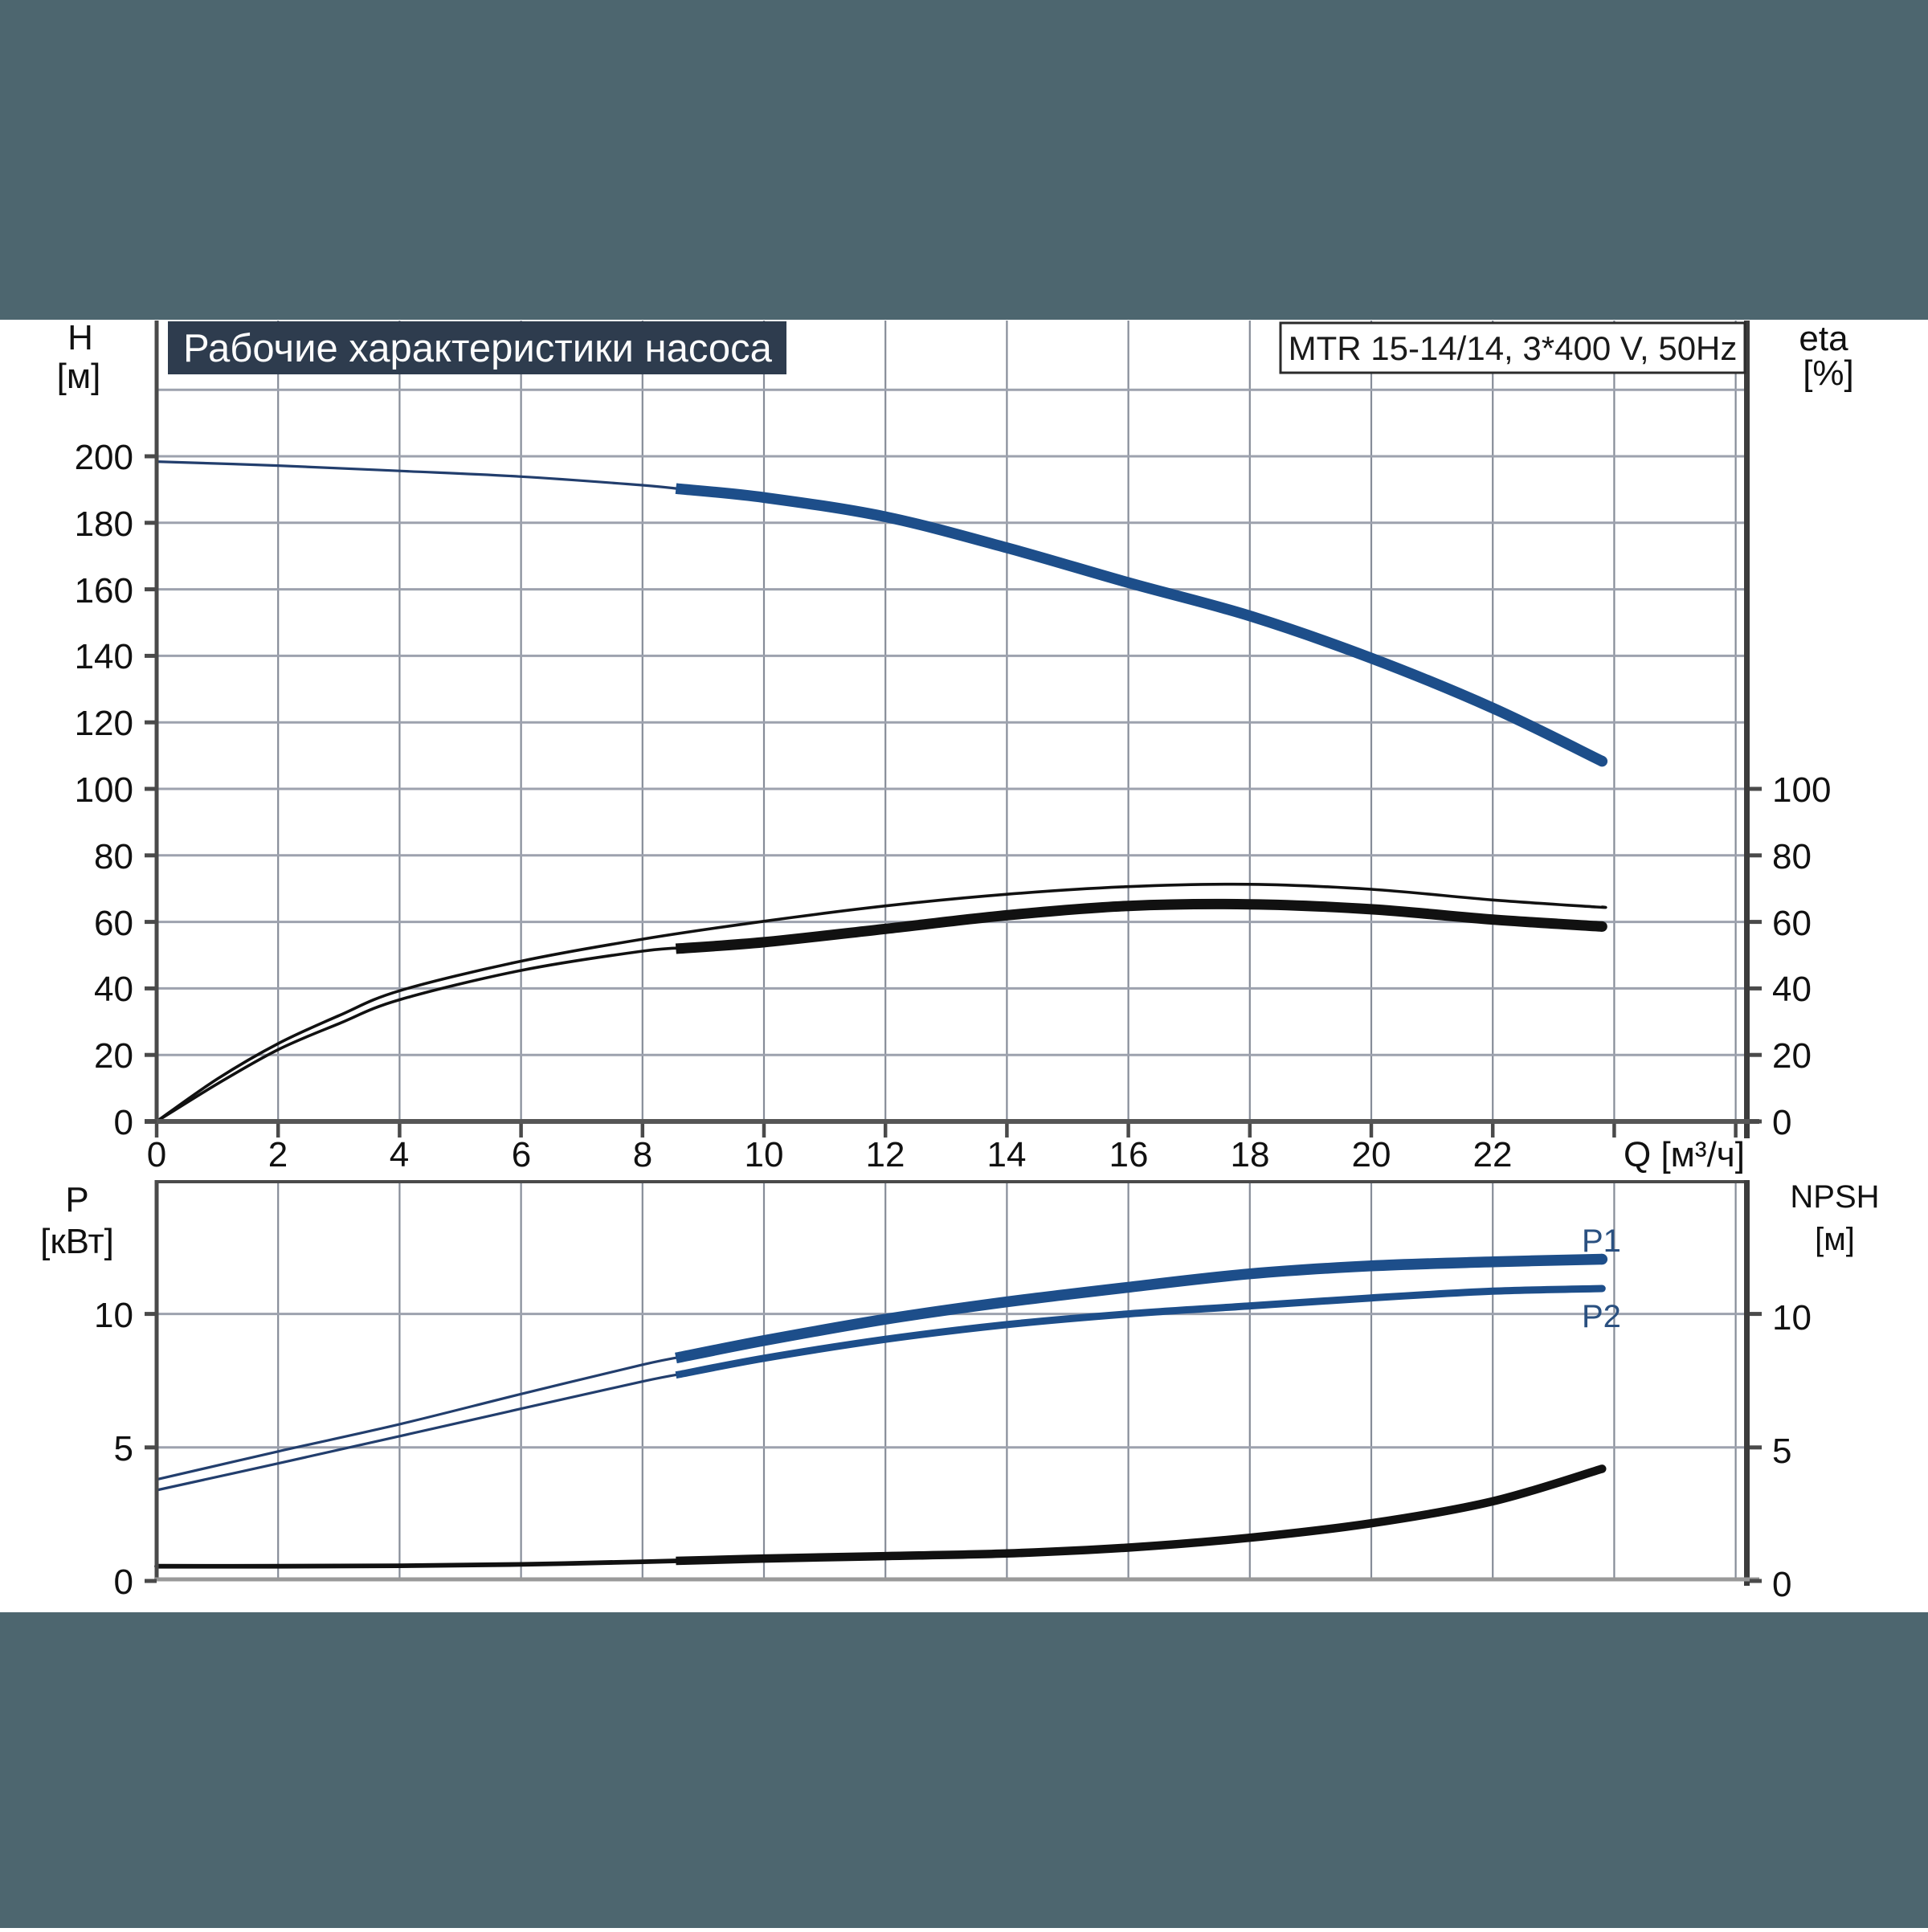  What do you see at coordinates (1824, 338) in the screenshot?
I see `svg-text: eta` at bounding box center [1824, 338].